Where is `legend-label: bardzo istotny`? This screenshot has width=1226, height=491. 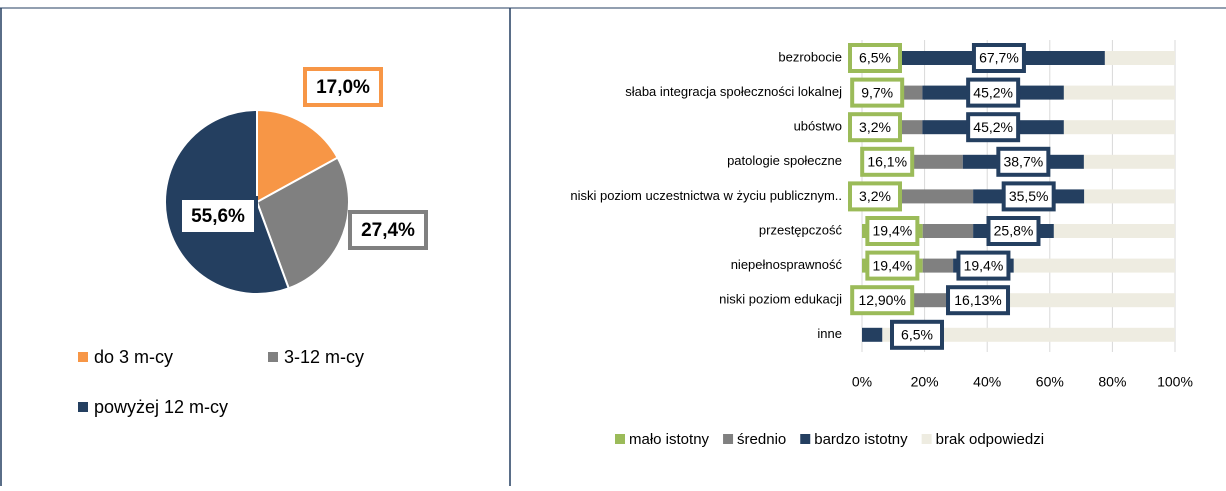 legend-label: bardzo istotny is located at coordinates (861, 439).